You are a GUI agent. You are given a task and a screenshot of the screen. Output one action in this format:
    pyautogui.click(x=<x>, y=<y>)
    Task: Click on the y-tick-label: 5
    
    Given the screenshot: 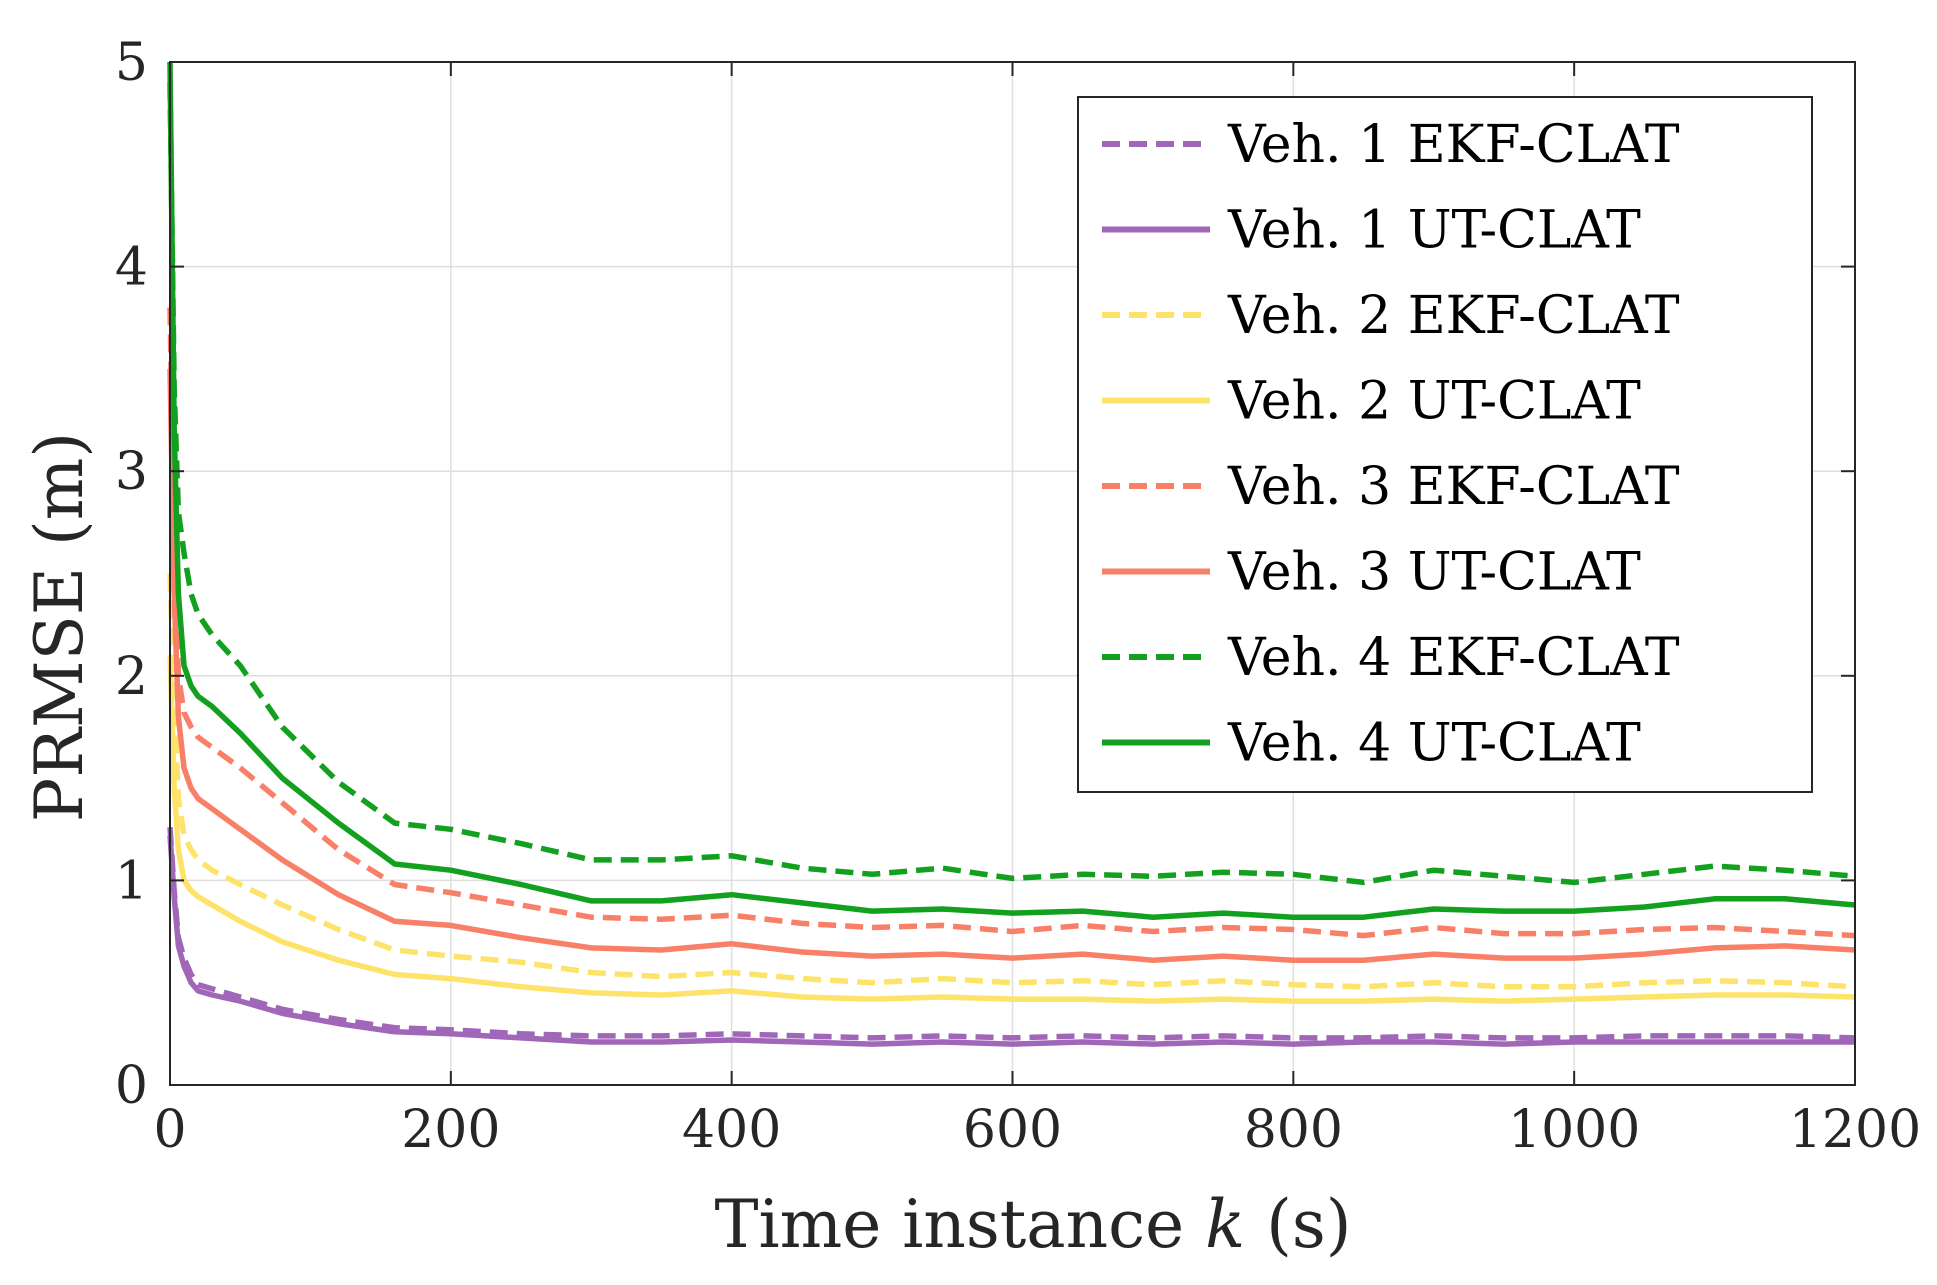 What is the action you would take?
    pyautogui.click(x=131, y=63)
    